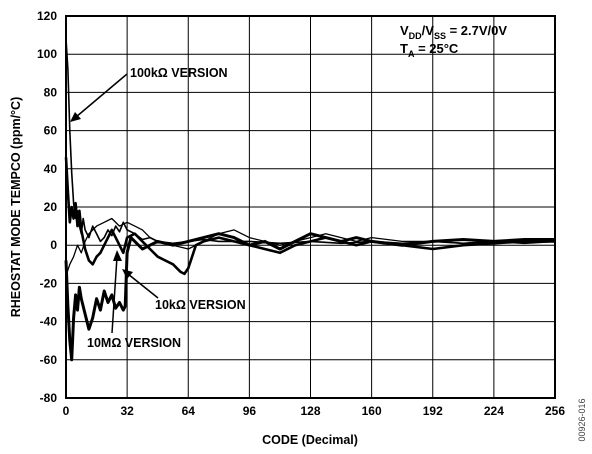 This screenshot has height=454, width=592. What do you see at coordinates (49, 283) in the screenshot?
I see `y-tick-label: -20` at bounding box center [49, 283].